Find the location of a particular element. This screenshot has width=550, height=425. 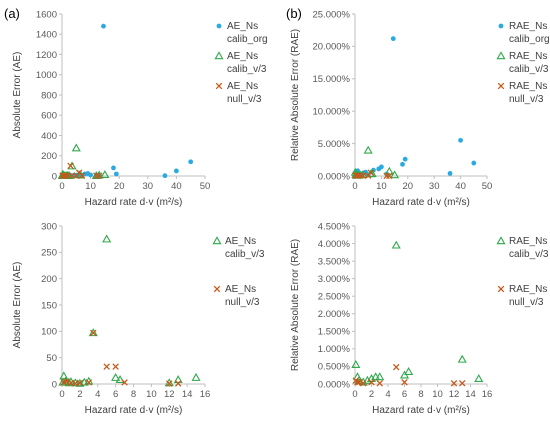

panel-1-x-axis-label: Hazard rate d·v (m²/s) is located at coordinates (134, 202).